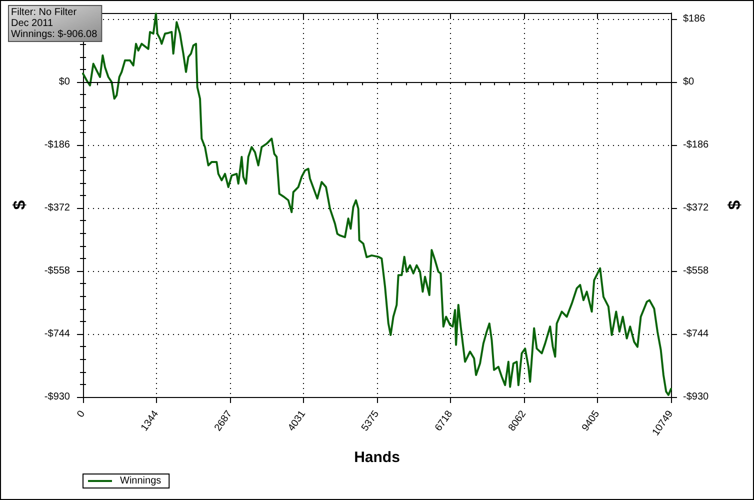 This screenshot has height=500, width=754. What do you see at coordinates (377, 457) in the screenshot?
I see `x-axis-title: Hands` at bounding box center [377, 457].